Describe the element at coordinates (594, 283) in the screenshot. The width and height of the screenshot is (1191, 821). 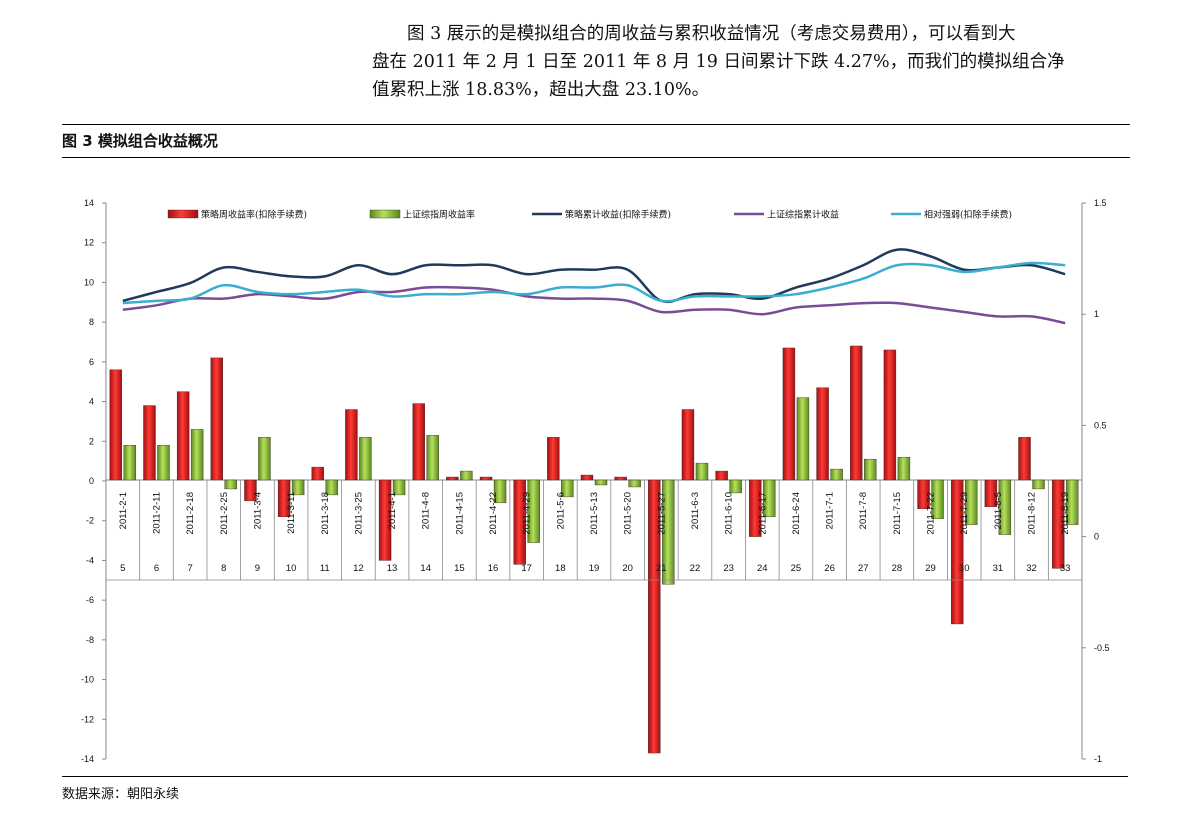
I see `relative-strength-line` at that location.